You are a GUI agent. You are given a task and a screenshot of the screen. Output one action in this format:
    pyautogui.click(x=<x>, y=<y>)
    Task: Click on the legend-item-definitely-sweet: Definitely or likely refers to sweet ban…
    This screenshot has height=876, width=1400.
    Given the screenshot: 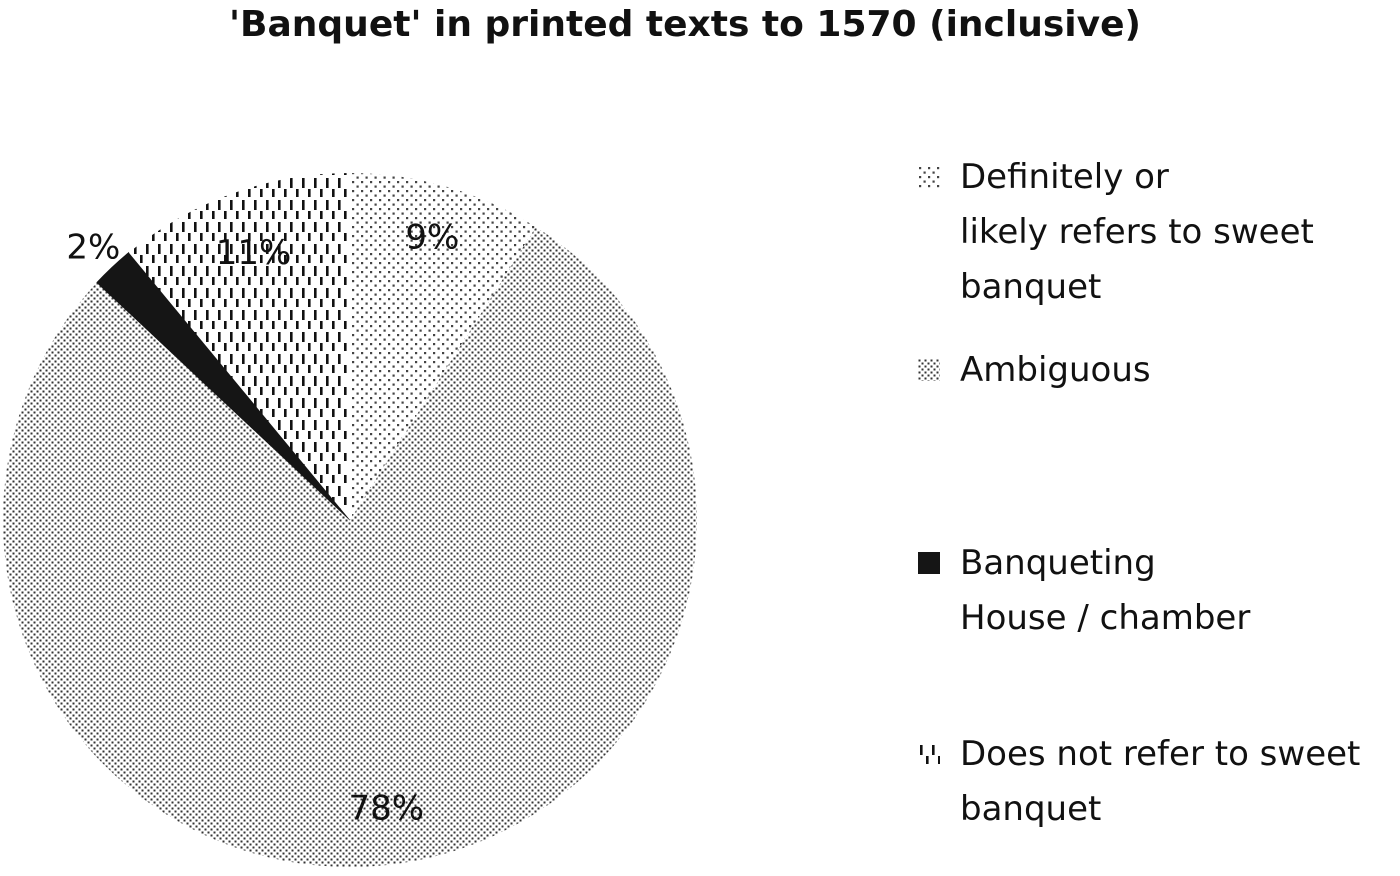 What is the action you would take?
    pyautogui.click(x=1116, y=232)
    